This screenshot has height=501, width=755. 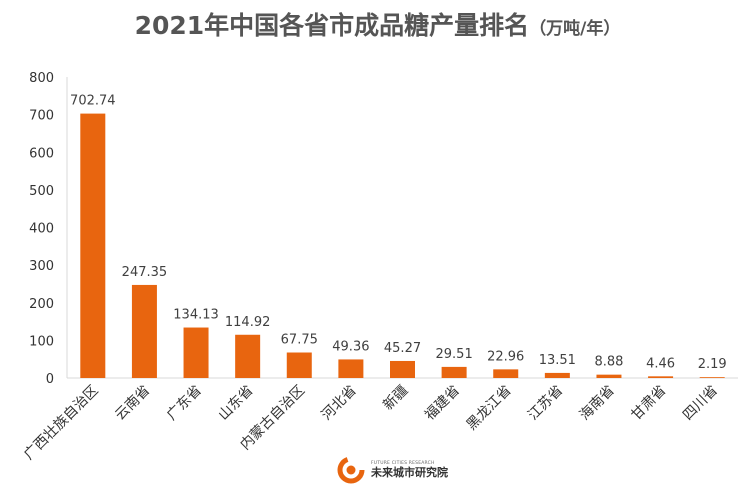 What do you see at coordinates (184, 403) in the screenshot?
I see `x-tick-label: 广东省` at bounding box center [184, 403].